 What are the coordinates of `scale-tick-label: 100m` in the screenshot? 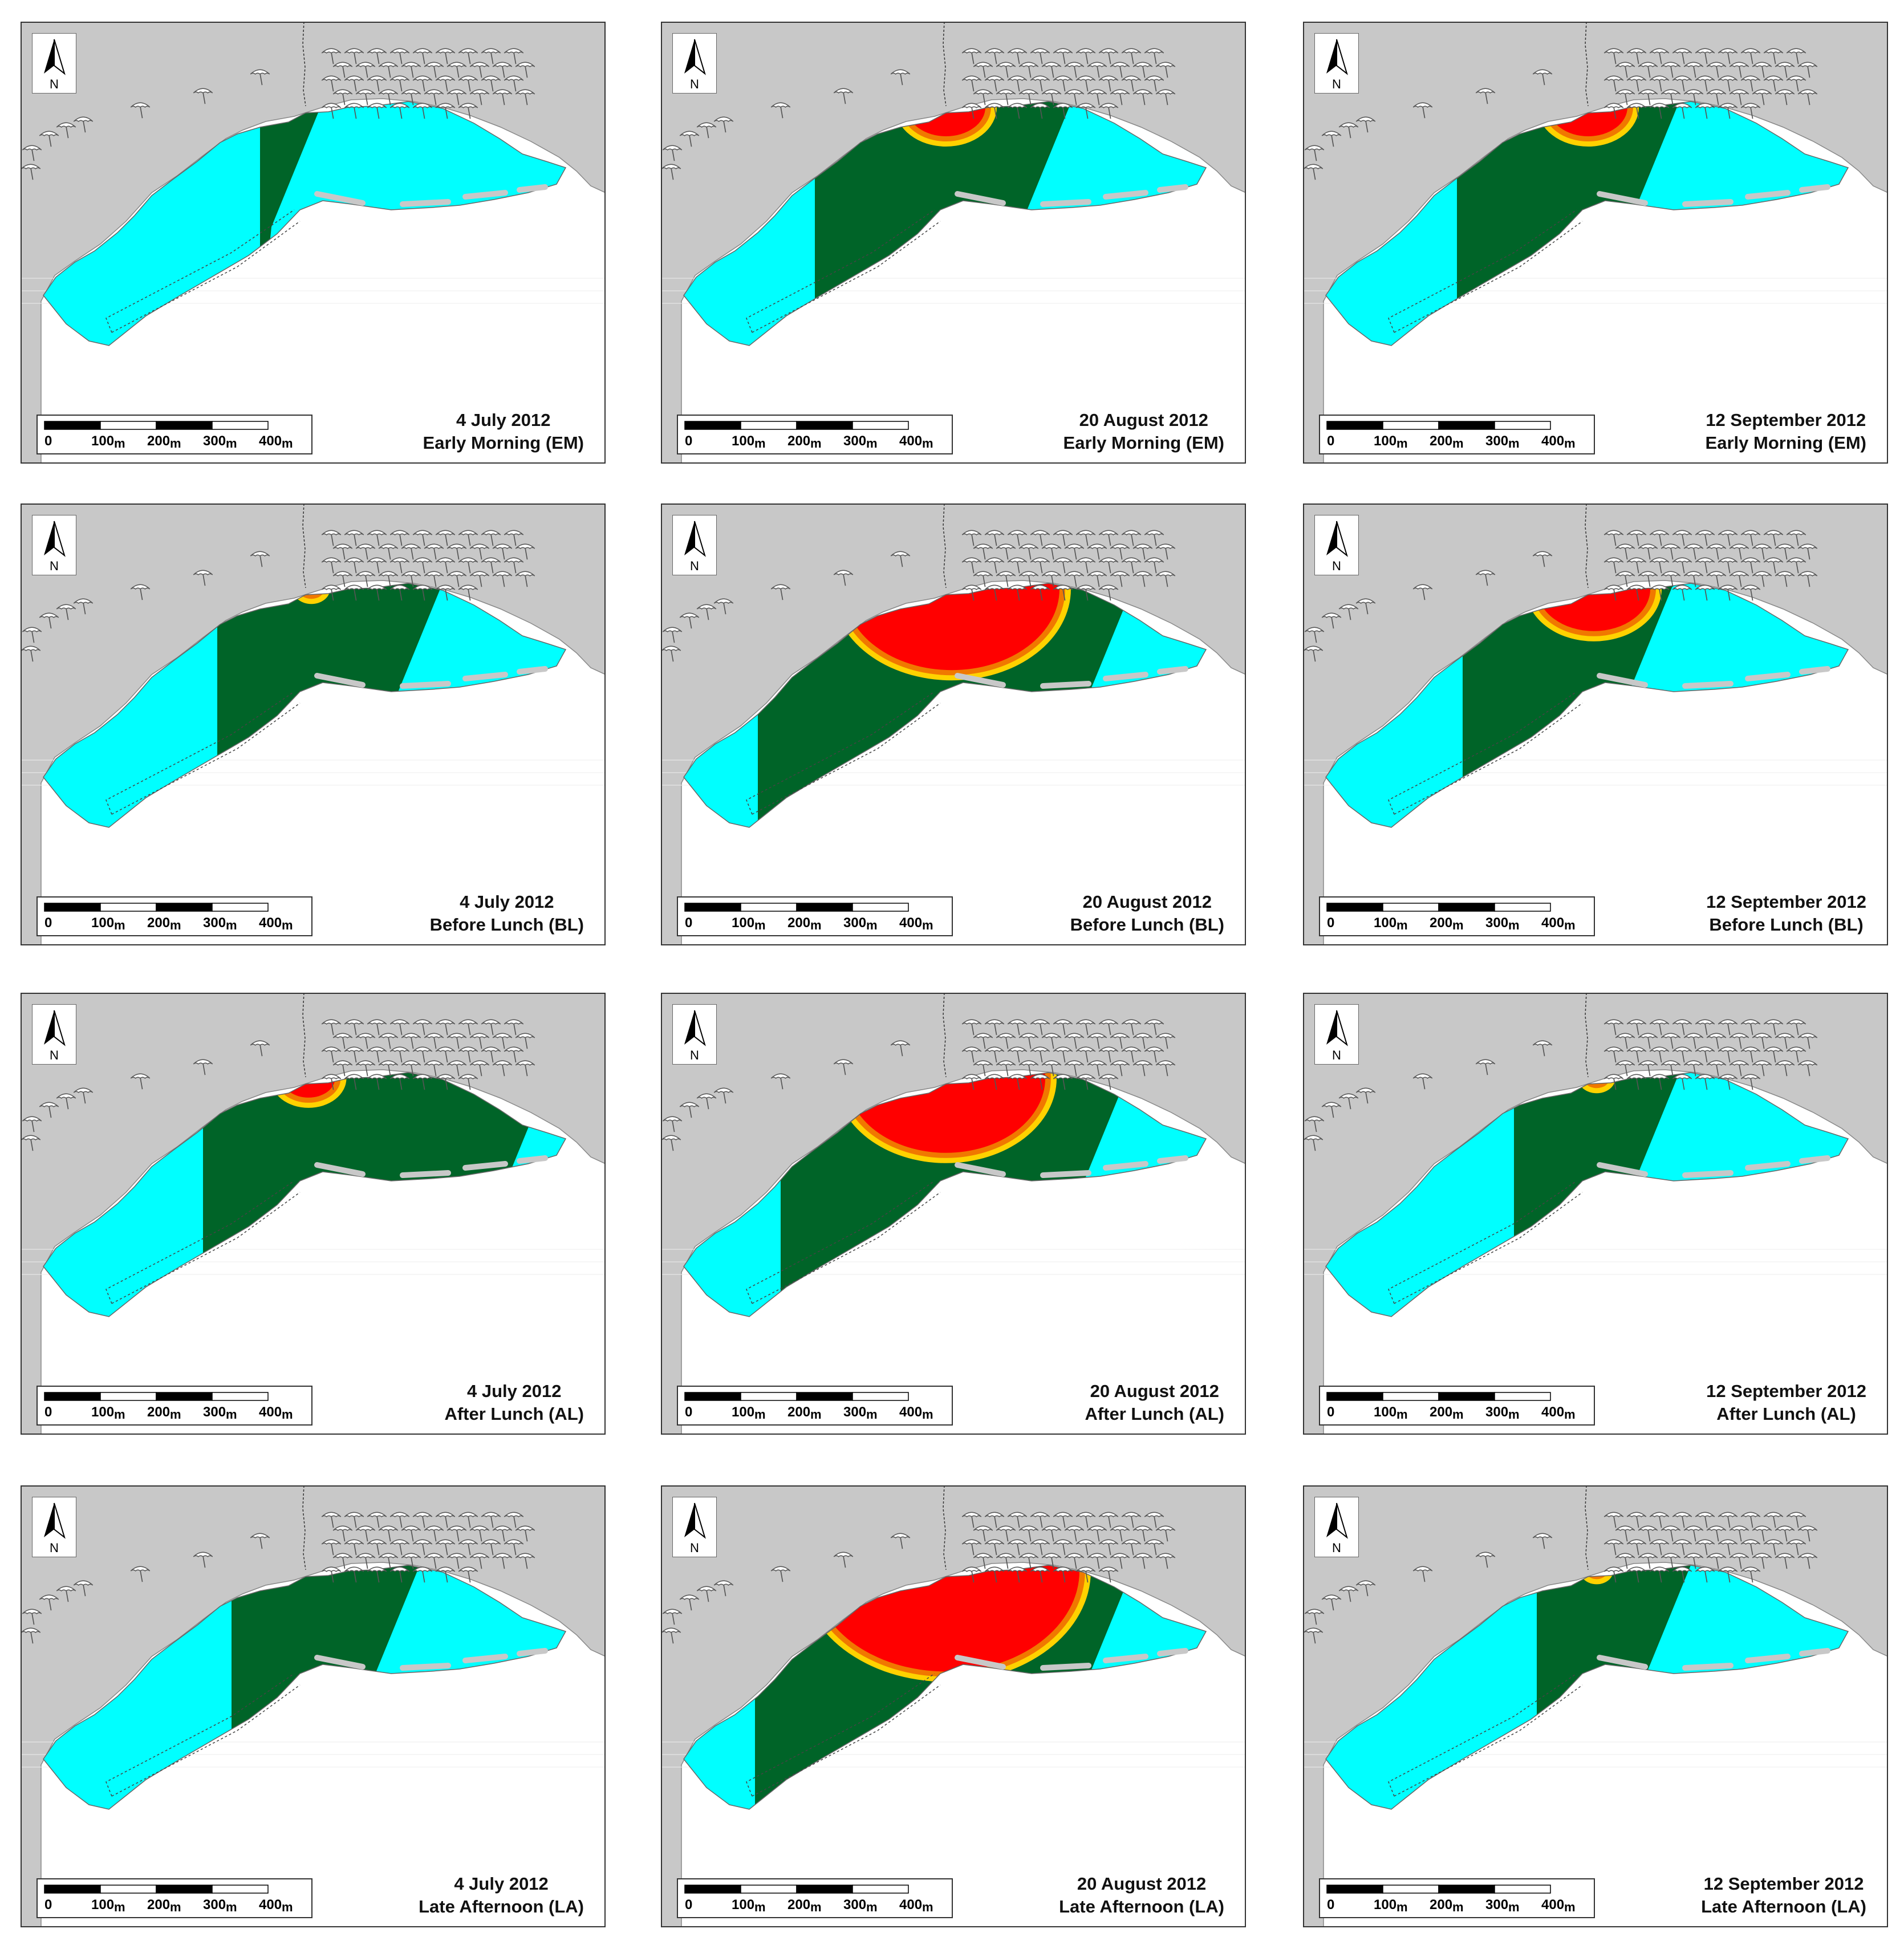 It's located at (108, 923).